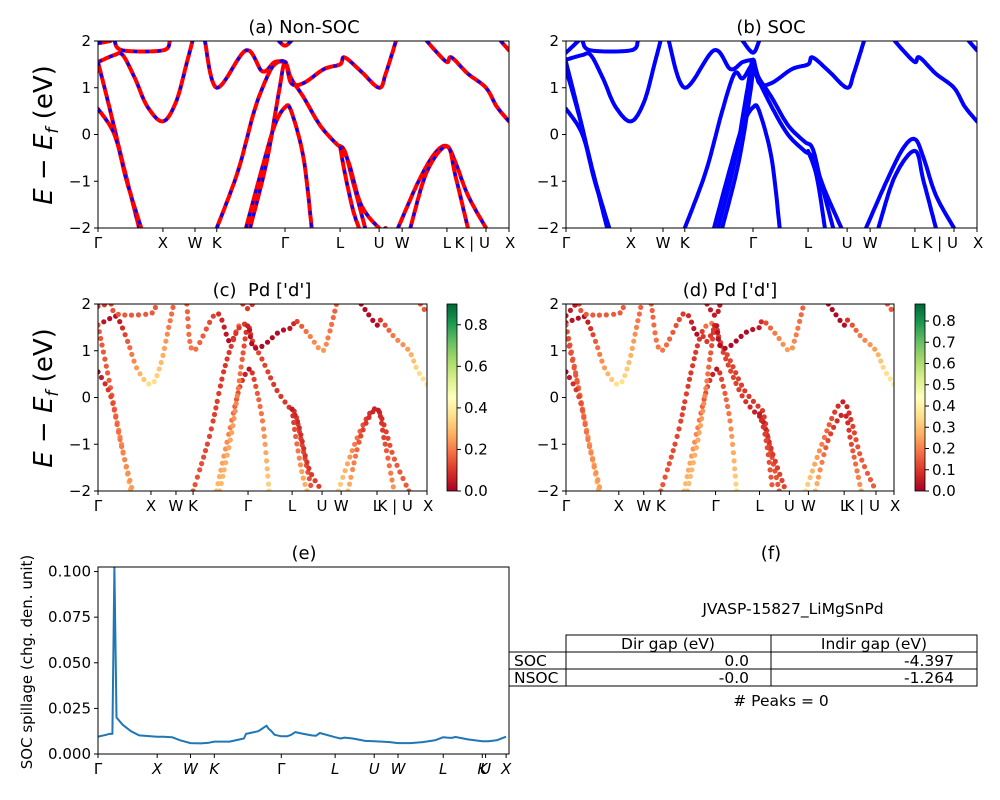  I want to click on band-line-dashed, so click(323, 134).